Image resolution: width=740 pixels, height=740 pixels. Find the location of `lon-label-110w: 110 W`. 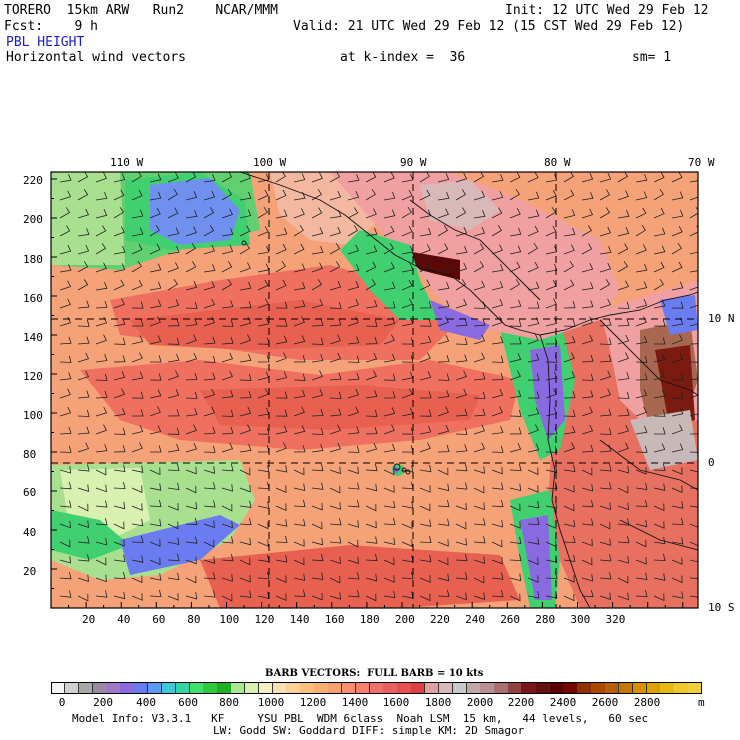

lon-label-110w: 110 W is located at coordinates (127, 162).